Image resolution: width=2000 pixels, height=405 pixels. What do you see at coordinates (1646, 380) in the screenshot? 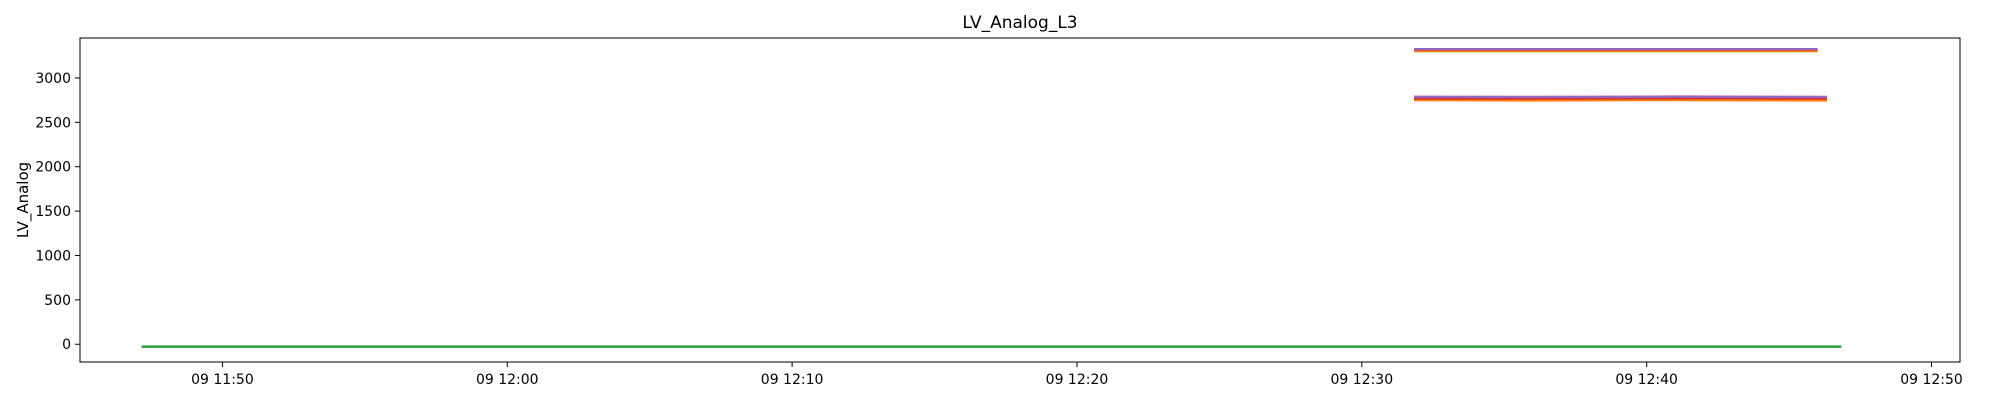
I see `x-tick-label-5: 09 12:40` at bounding box center [1646, 380].